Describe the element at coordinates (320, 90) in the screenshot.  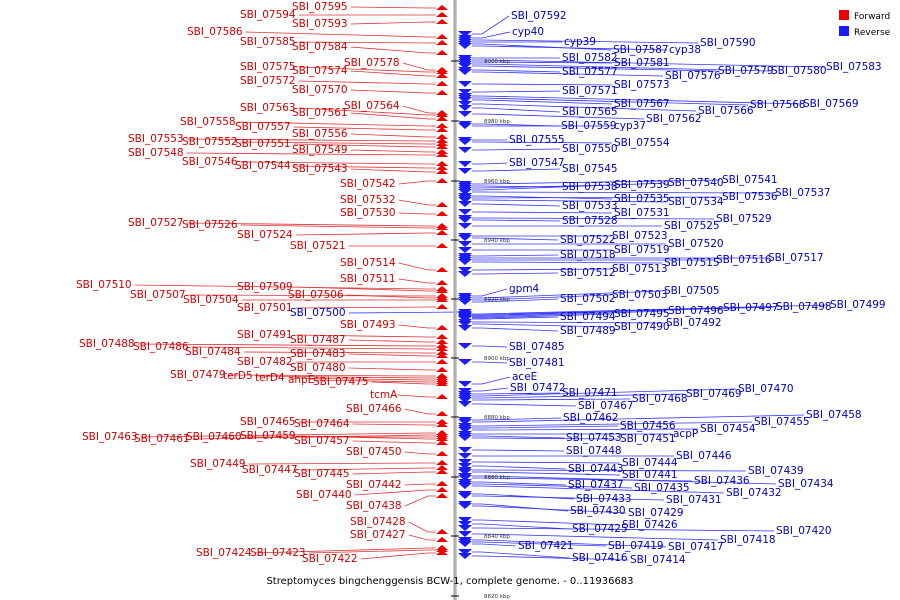
I see `forward-gene-label: SBI_07570` at that location.